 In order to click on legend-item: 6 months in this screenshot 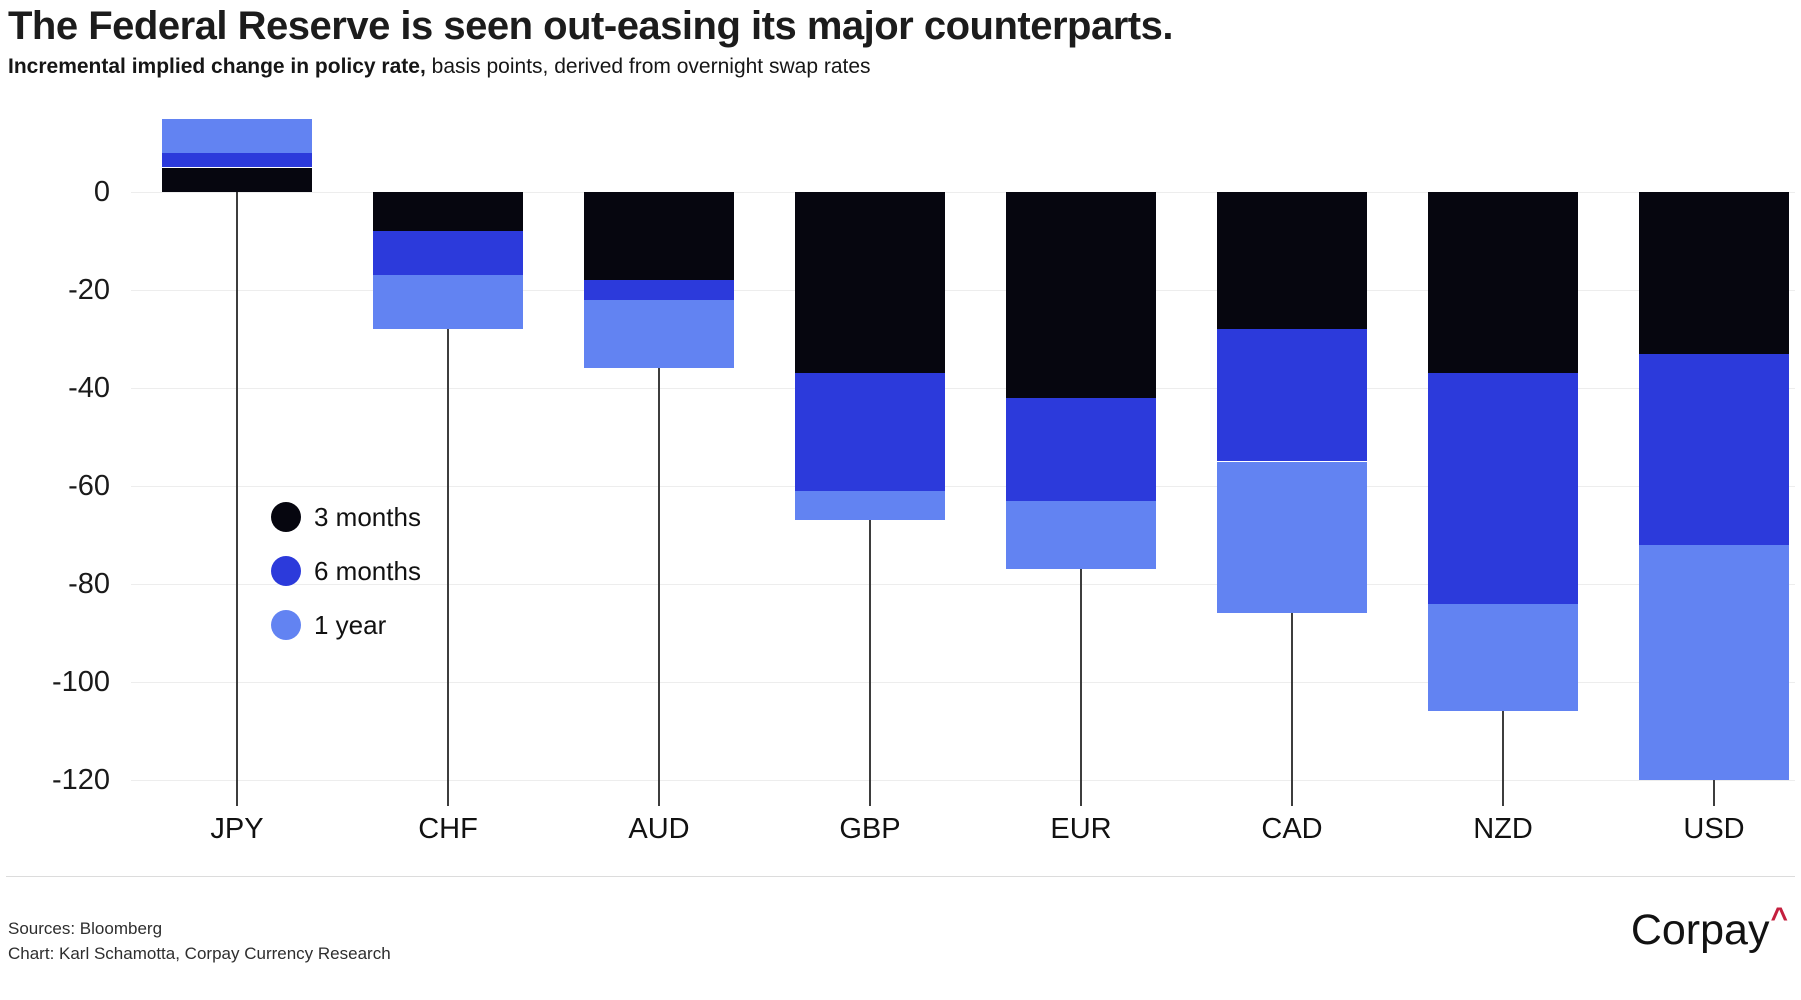, I will do `click(346, 571)`.